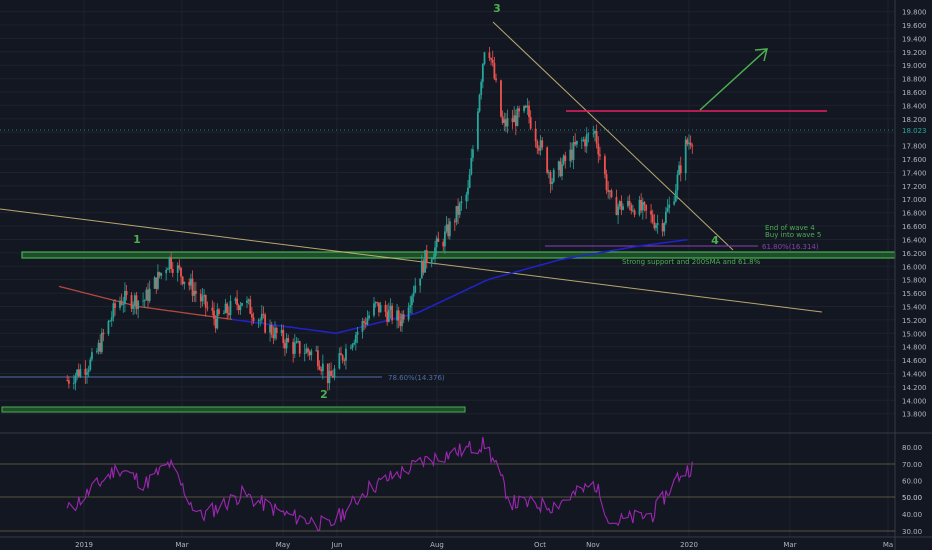 This screenshot has height=550, width=932. Describe the element at coordinates (914, 66) in the screenshot. I see `price-tick-label: 19.000` at that location.